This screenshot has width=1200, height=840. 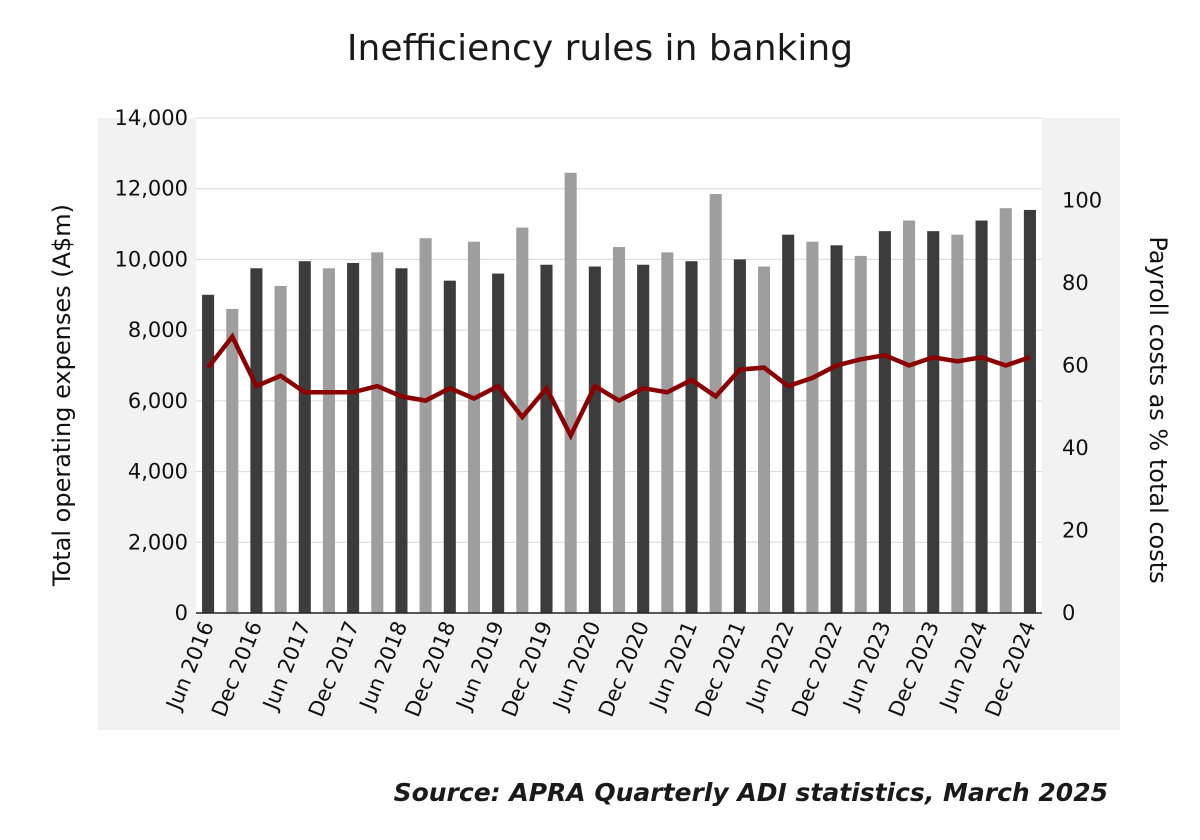 What do you see at coordinates (1075, 283) in the screenshot?
I see `y2-tick-label: 80` at bounding box center [1075, 283].